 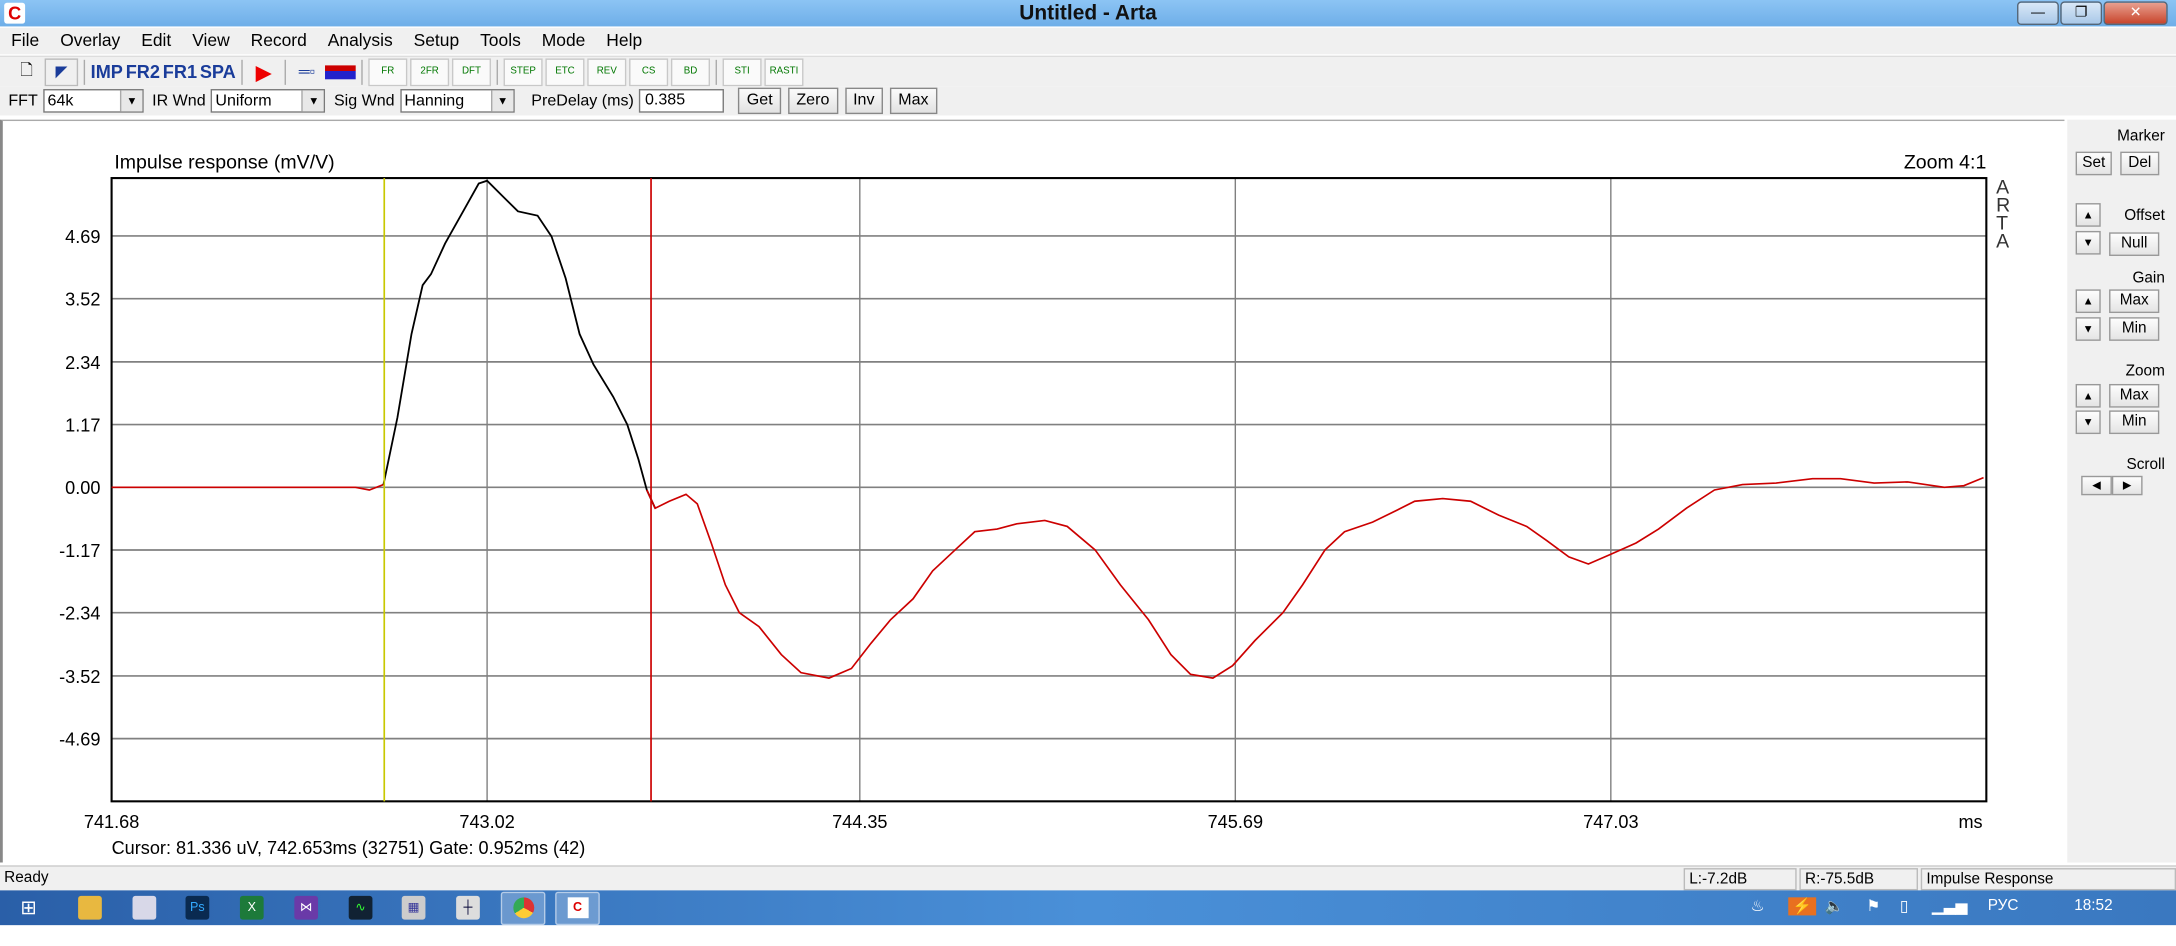 What do you see at coordinates (251, 907) in the screenshot?
I see `excel-icon: X` at bounding box center [251, 907].